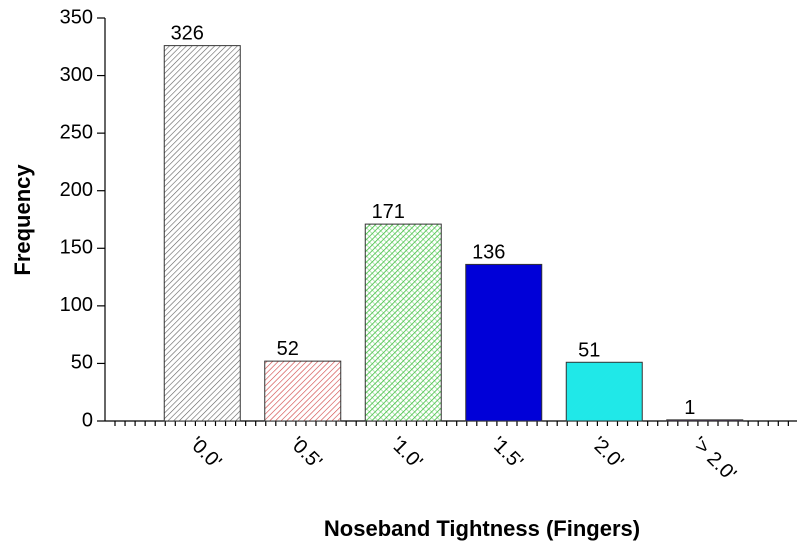  I want to click on x-tick-label: '0.0', so click(205, 453).